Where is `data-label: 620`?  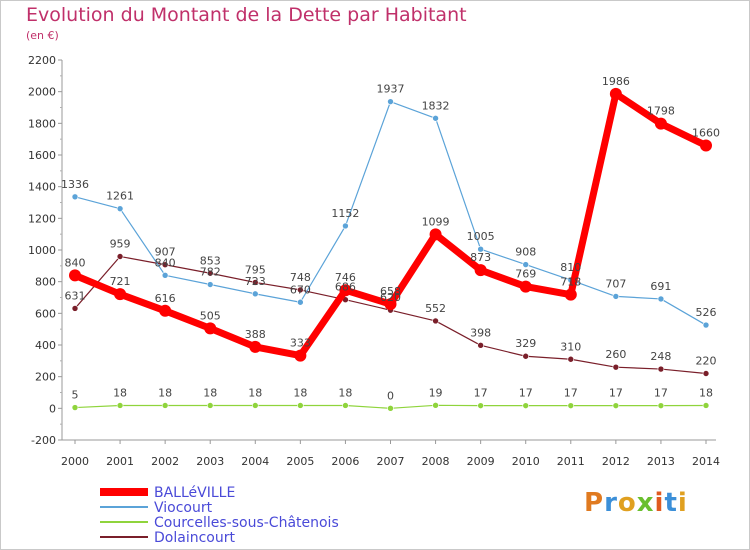
data-label: 620 is located at coordinates (390, 297).